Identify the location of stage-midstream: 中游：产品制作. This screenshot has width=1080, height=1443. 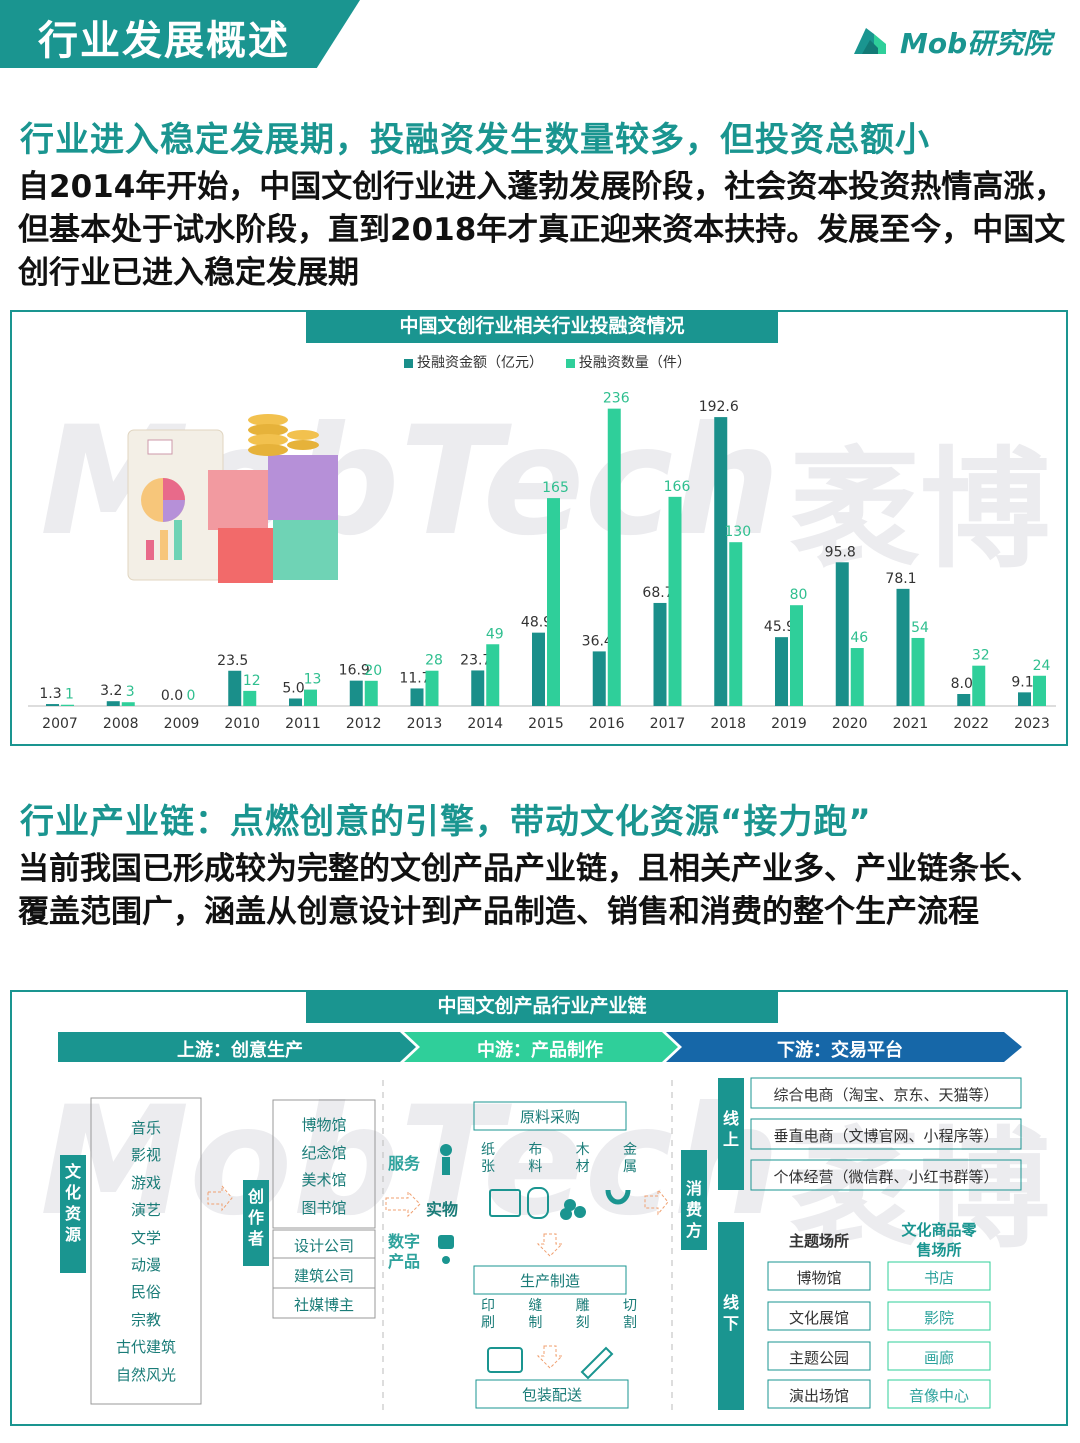
(540, 1050).